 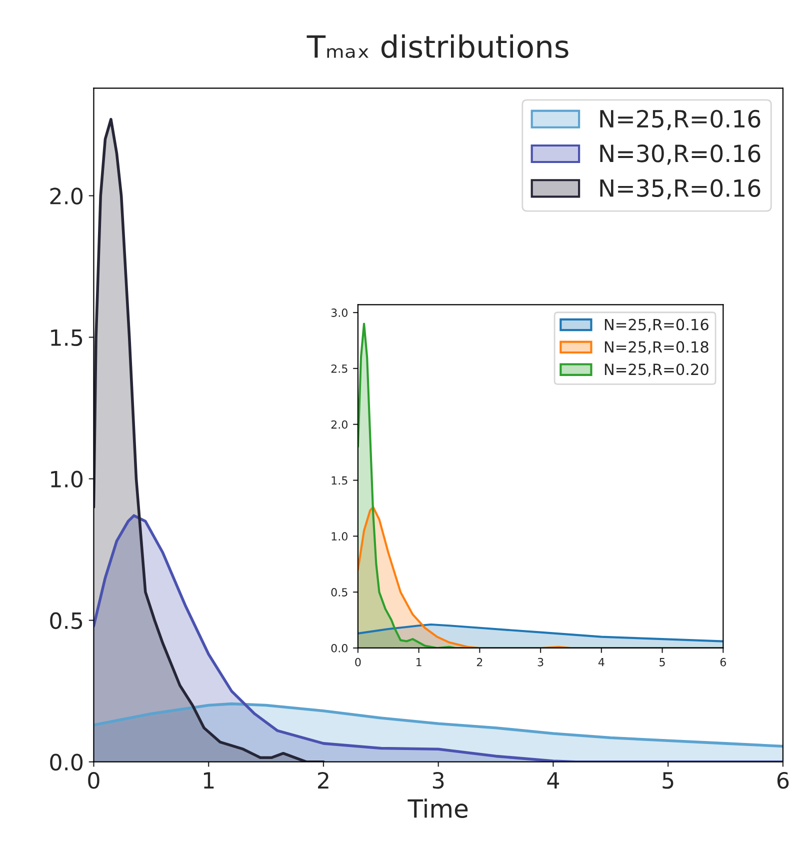 What do you see at coordinates (437, 46) in the screenshot?
I see `chart-title: Tₘₐₓ distributions` at bounding box center [437, 46].